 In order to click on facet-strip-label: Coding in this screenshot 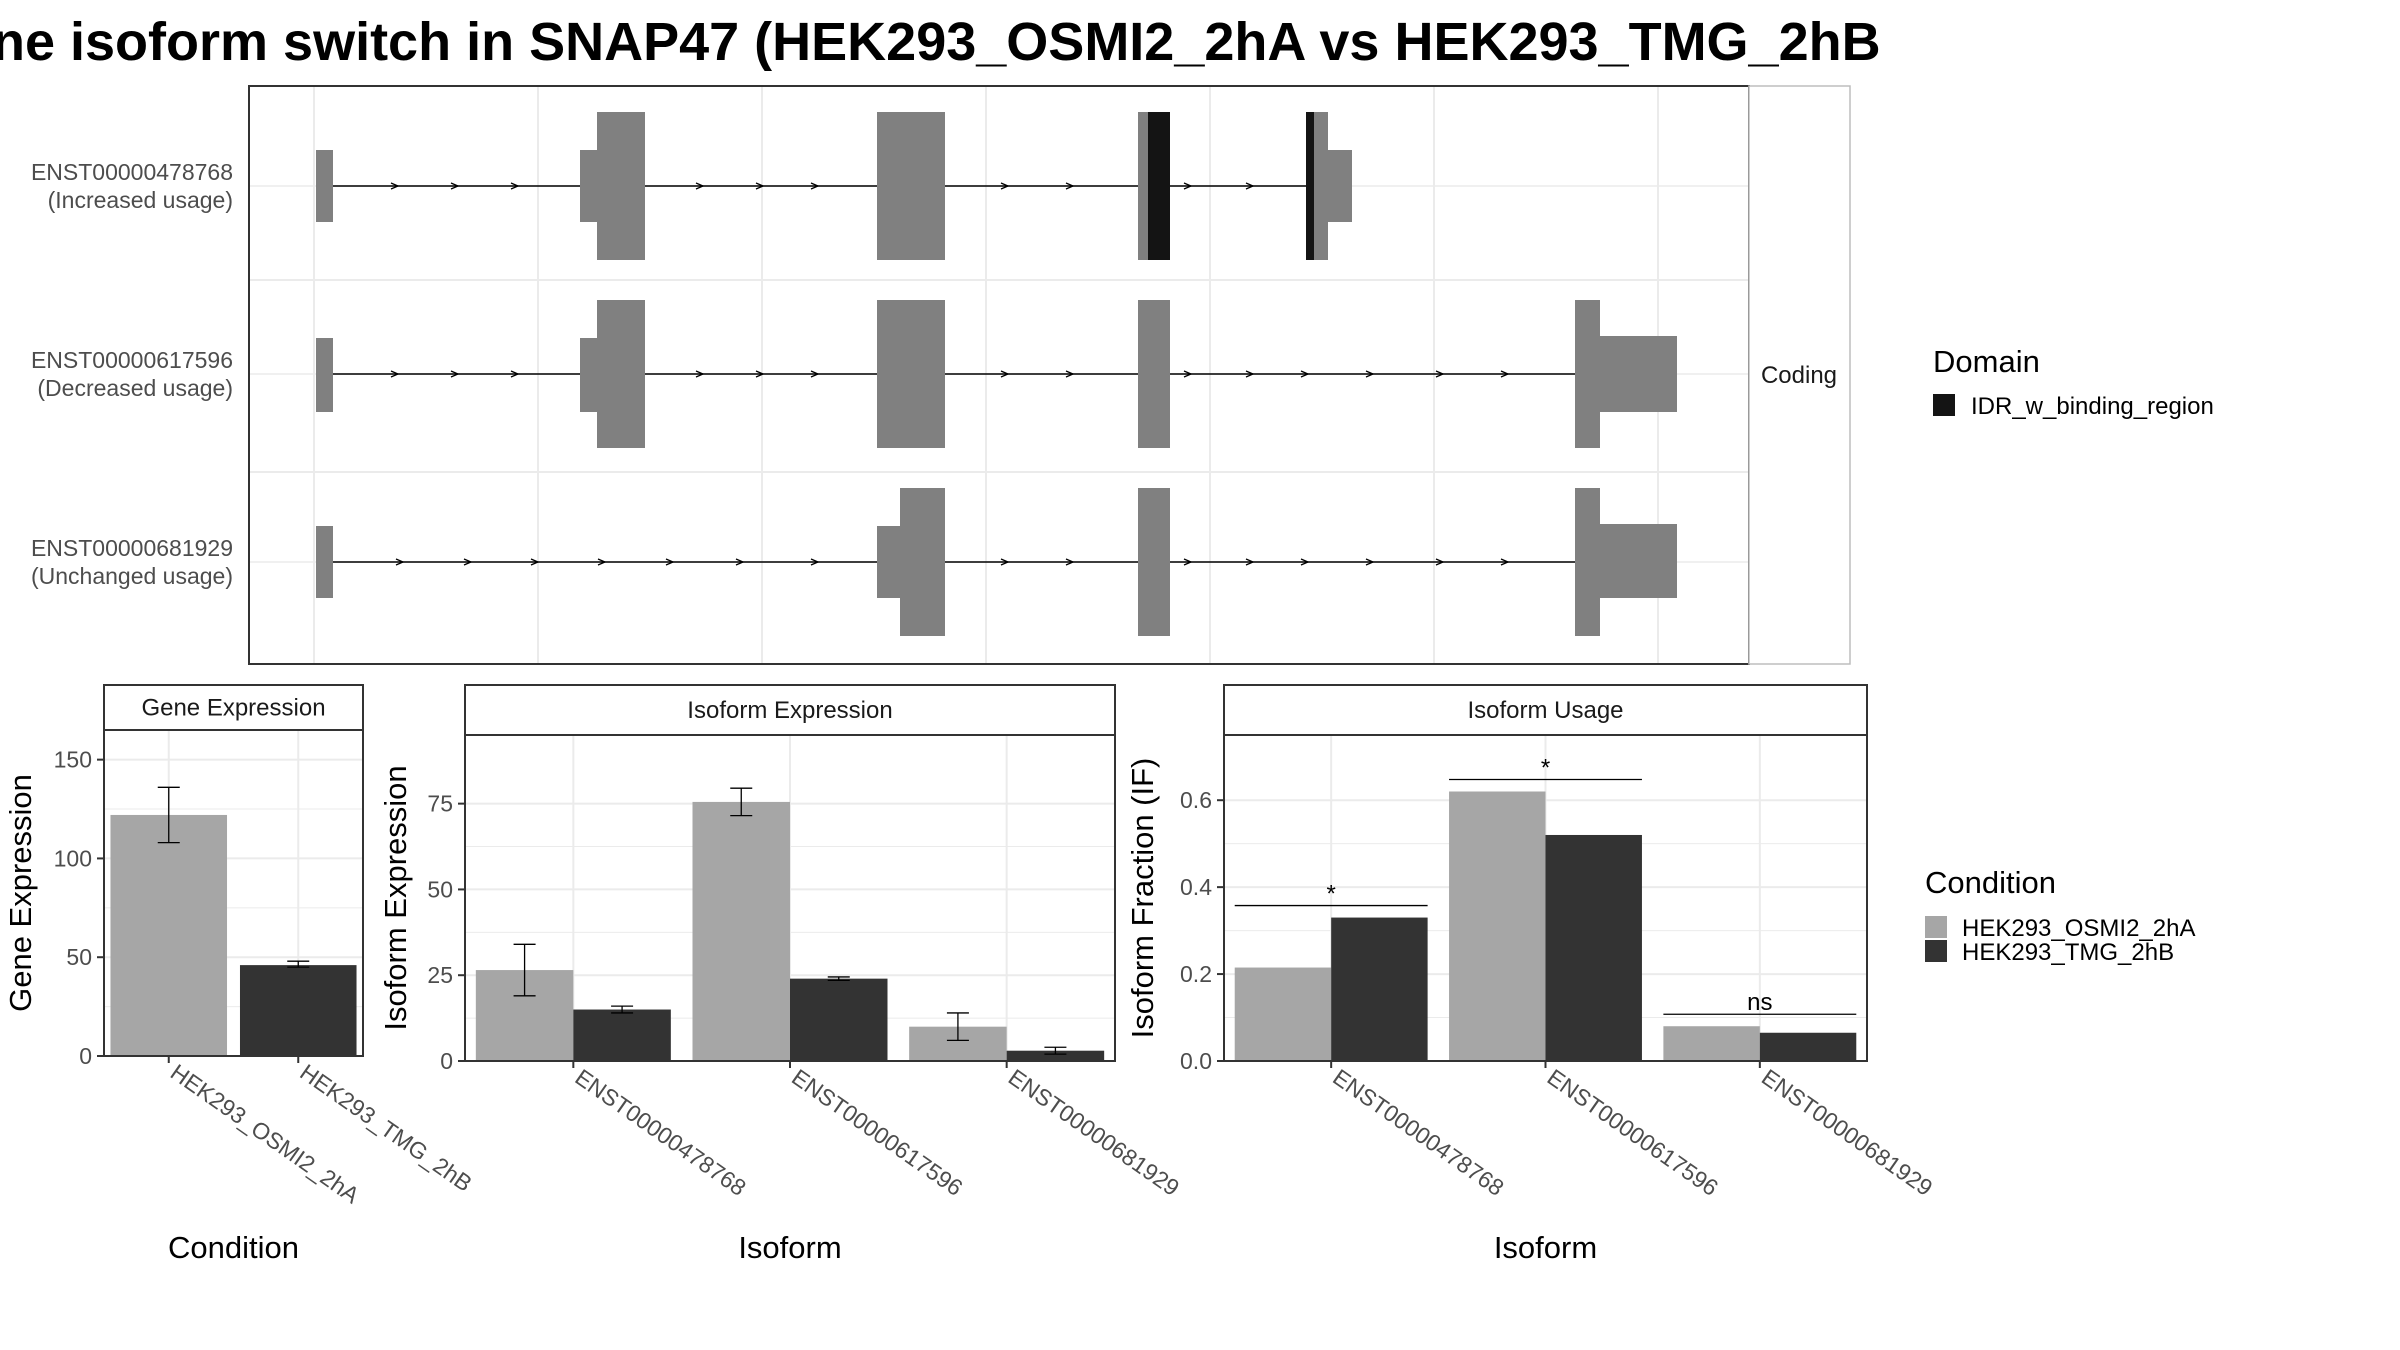, I will do `click(1799, 375)`.